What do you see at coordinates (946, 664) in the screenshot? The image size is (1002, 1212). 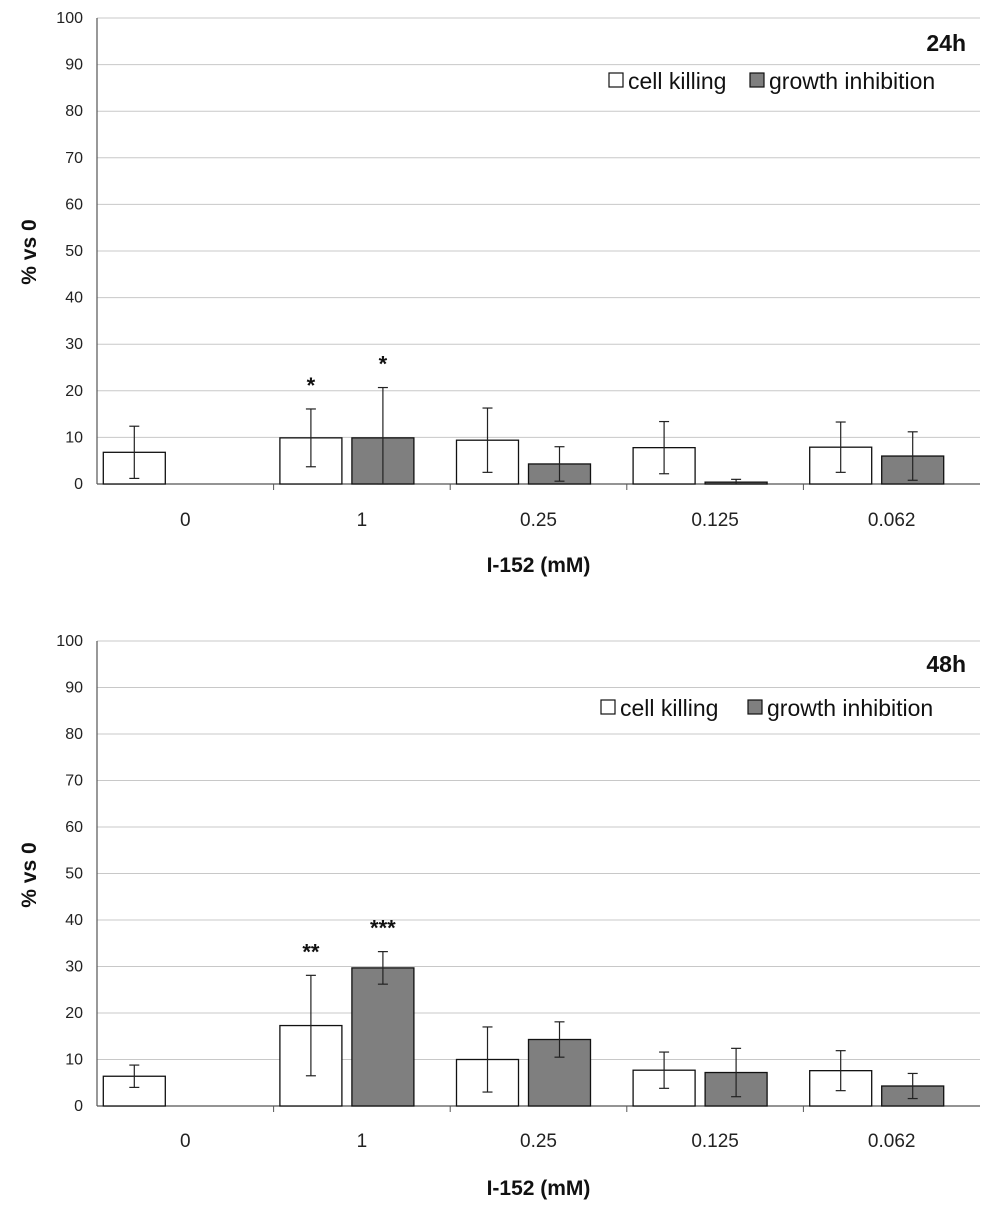 I see `panel-title: 48h` at bounding box center [946, 664].